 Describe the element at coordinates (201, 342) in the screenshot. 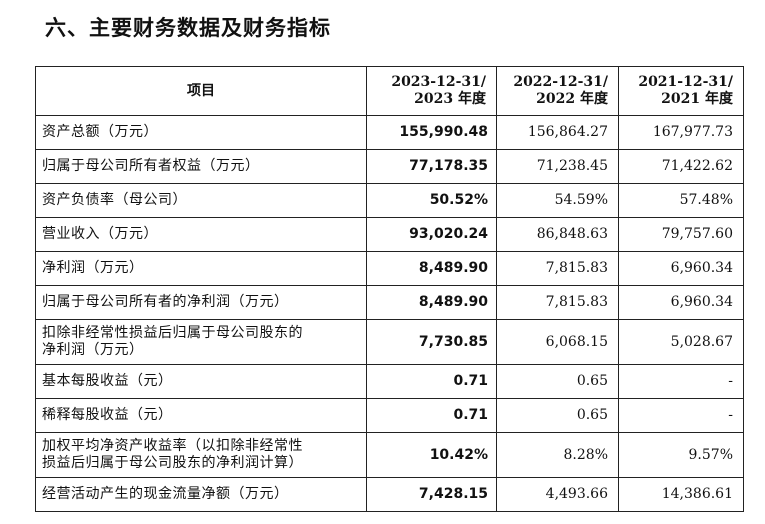

I see `row-label: 扣除非经常性损益后归属于母公司股东的 净利润（万元）` at that location.